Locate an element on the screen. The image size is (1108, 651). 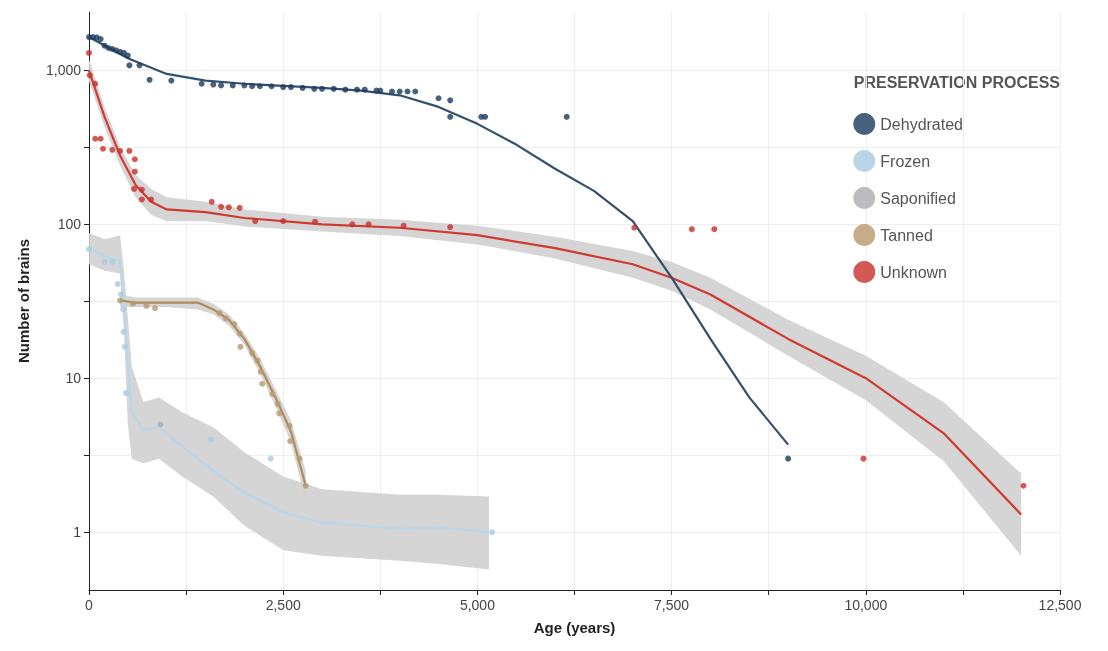
legend-label: Dehydrated is located at coordinates (921, 124).